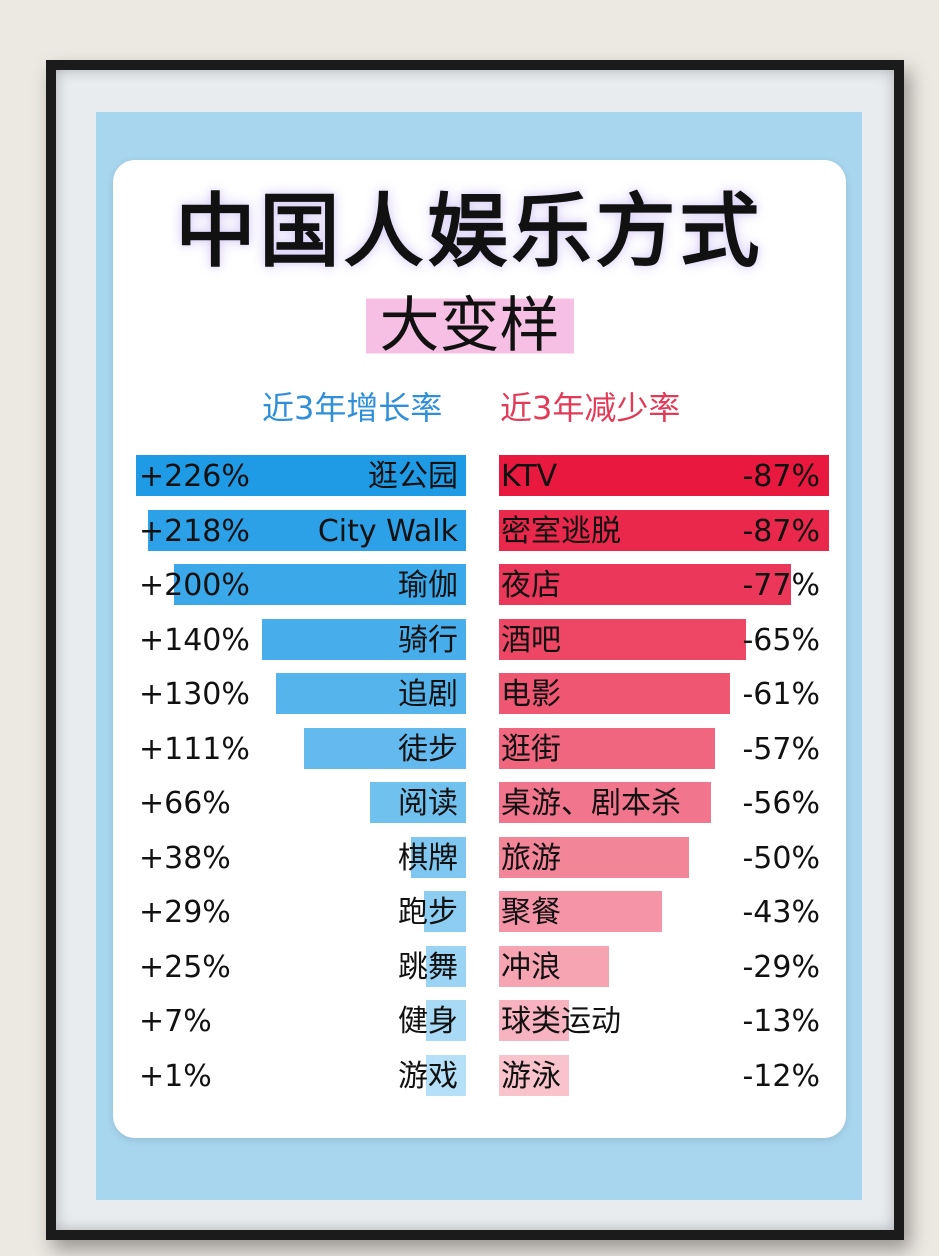 This screenshot has height=1256, width=939. I want to click on poster-subtitle: 大变样, so click(469, 326).